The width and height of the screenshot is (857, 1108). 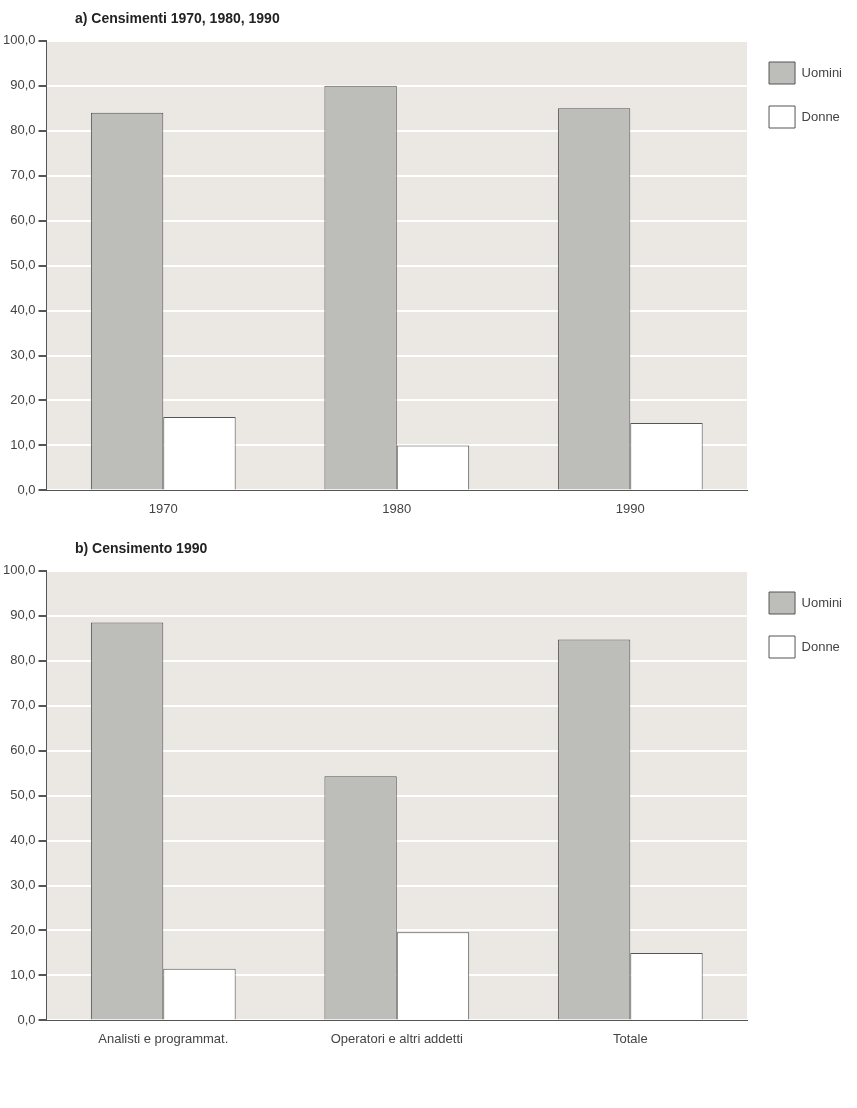 I want to click on x-tick-label: 1970, so click(x=163, y=508).